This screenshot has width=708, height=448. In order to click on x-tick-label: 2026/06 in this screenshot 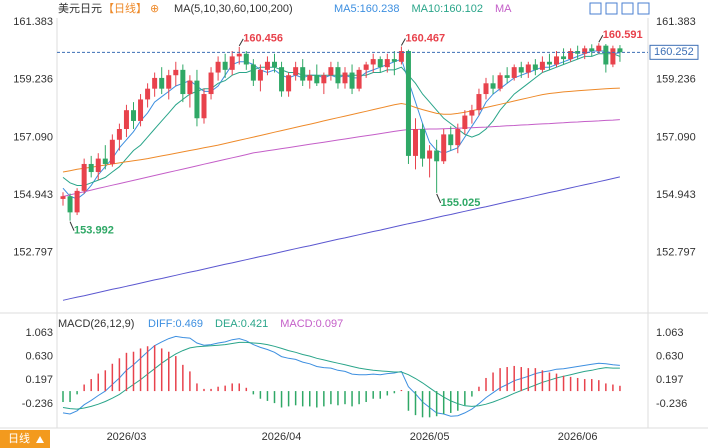, I will do `click(578, 437)`.